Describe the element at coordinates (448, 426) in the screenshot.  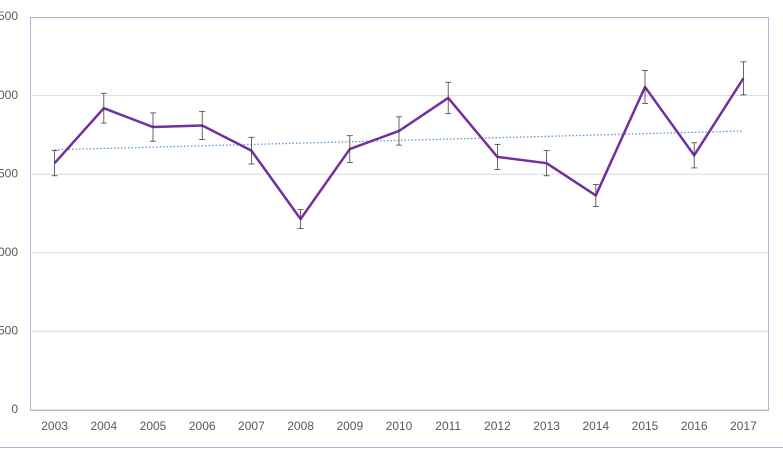
I see `x-tick-label: 2011` at that location.